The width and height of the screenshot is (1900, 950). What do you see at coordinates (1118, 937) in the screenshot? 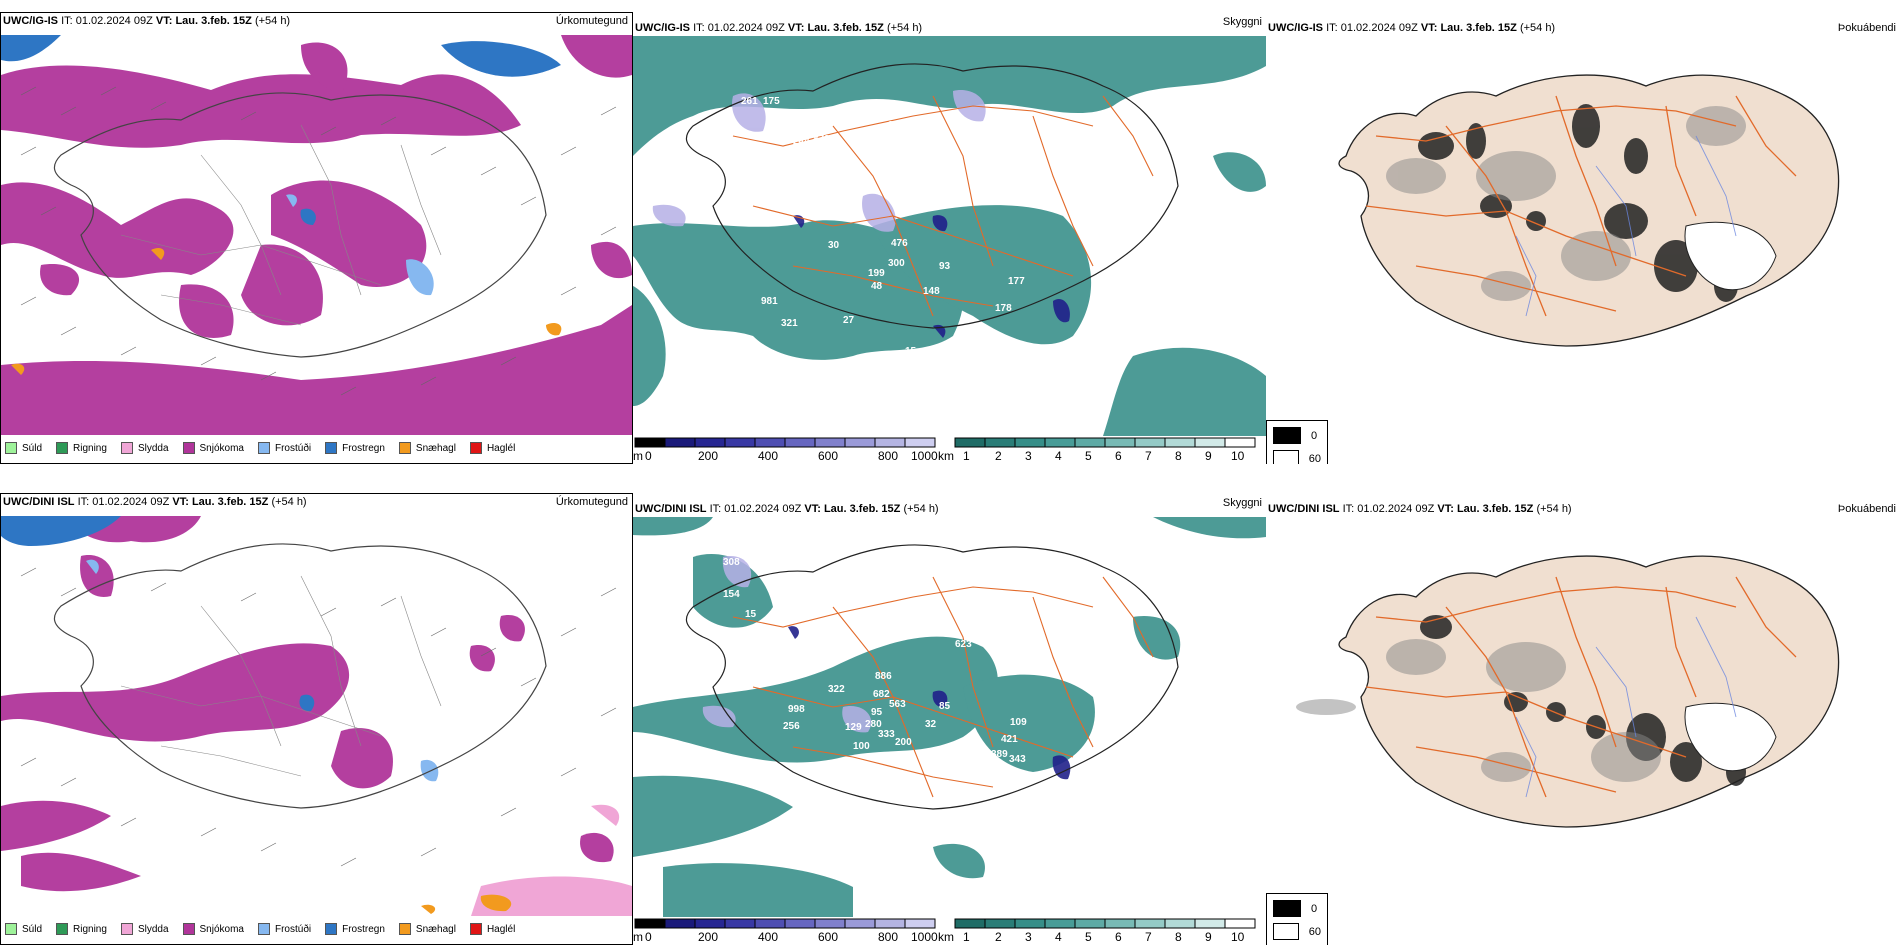
I see `scale-tick-km: 6` at bounding box center [1118, 937].